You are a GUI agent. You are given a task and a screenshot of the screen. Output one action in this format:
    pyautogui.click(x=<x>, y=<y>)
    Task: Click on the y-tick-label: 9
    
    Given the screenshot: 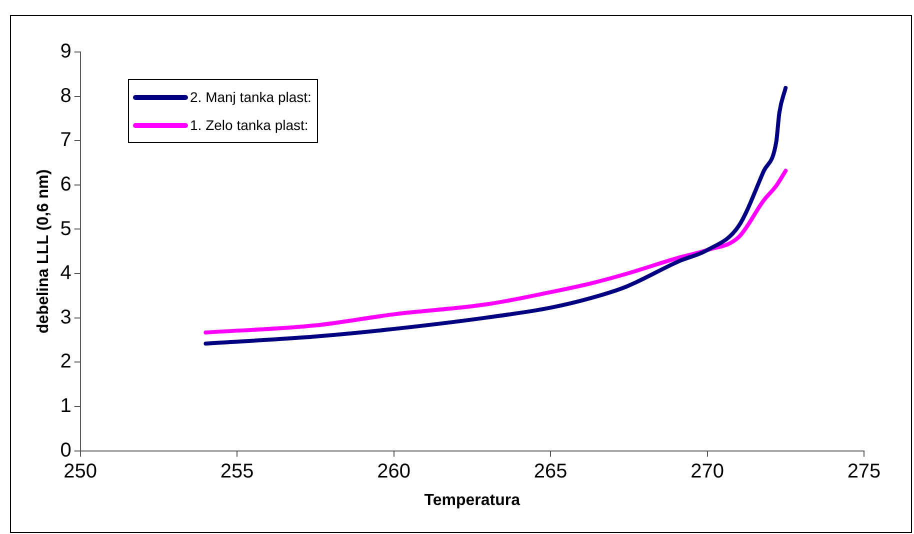 What is the action you would take?
    pyautogui.click(x=66, y=51)
    